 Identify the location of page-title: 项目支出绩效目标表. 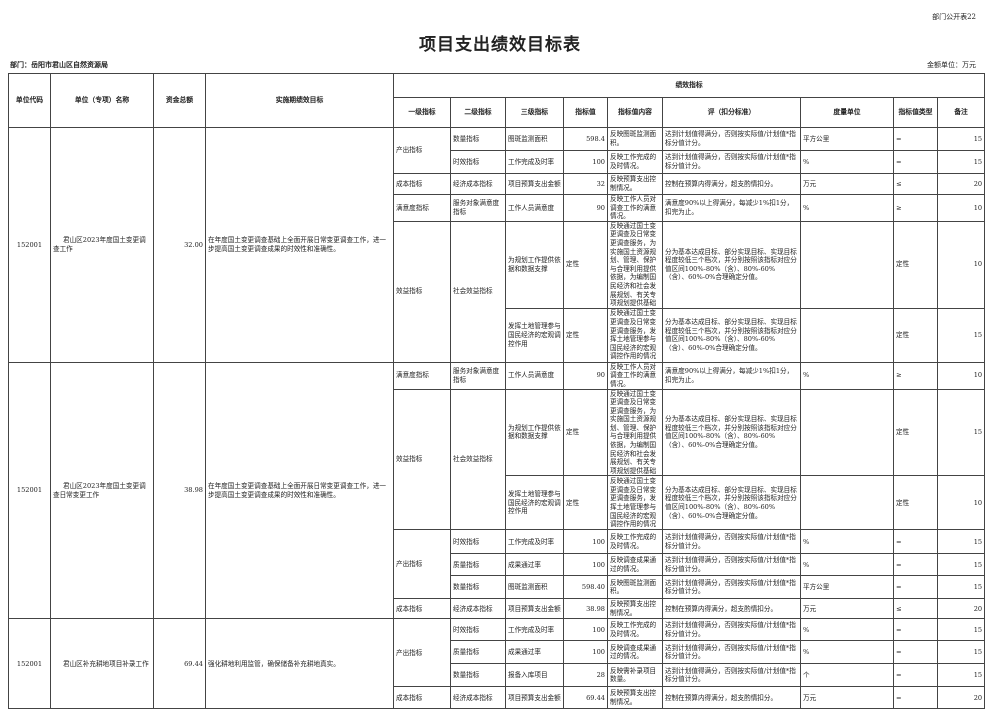
(500, 45).